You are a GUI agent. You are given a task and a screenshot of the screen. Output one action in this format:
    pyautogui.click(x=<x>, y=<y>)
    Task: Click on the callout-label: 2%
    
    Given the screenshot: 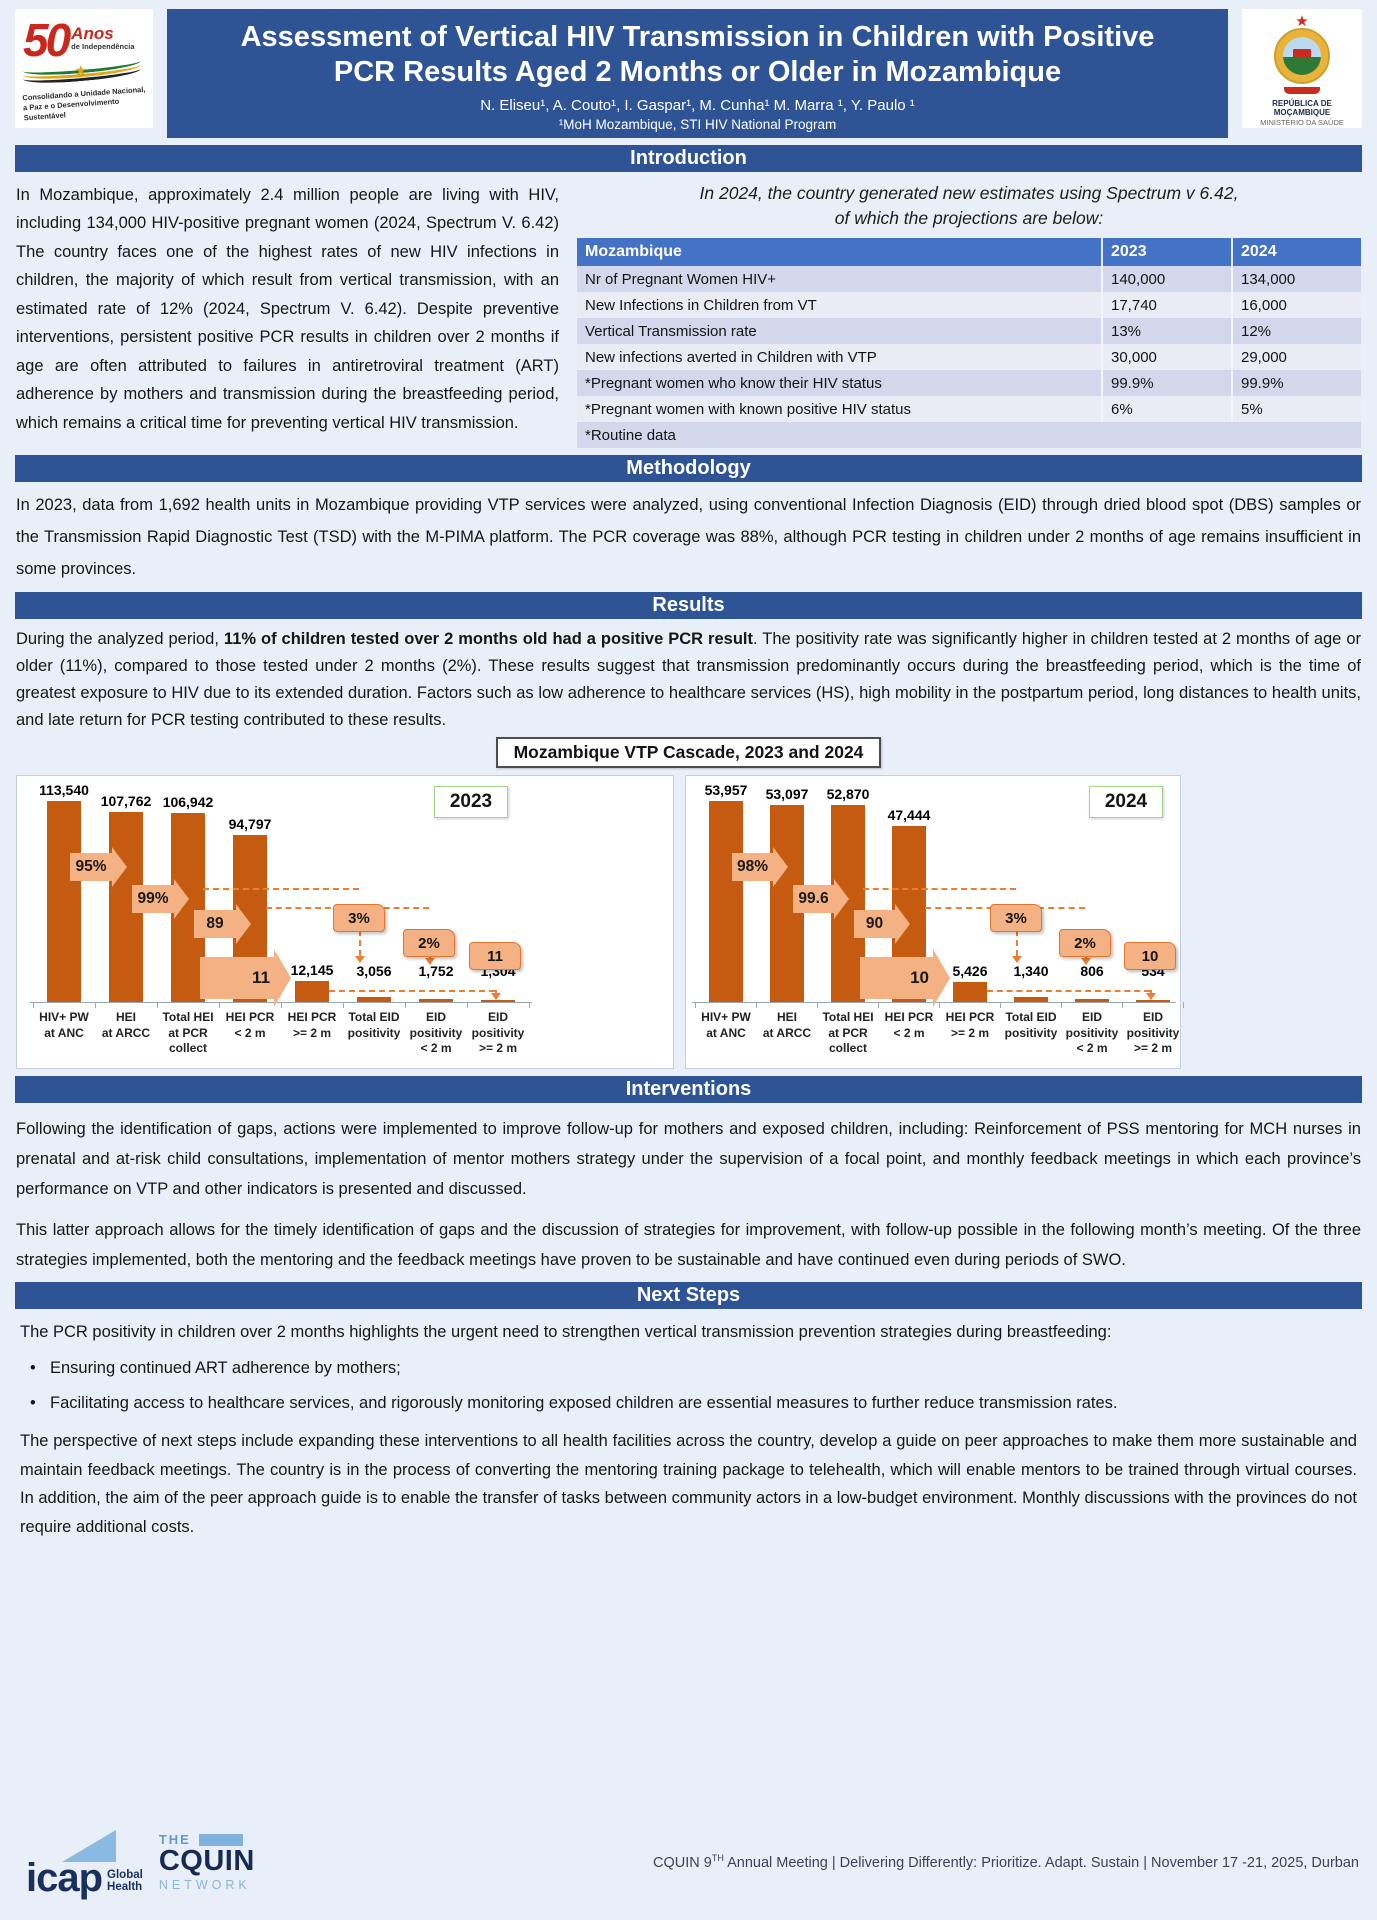 What is the action you would take?
    pyautogui.click(x=1085, y=943)
    